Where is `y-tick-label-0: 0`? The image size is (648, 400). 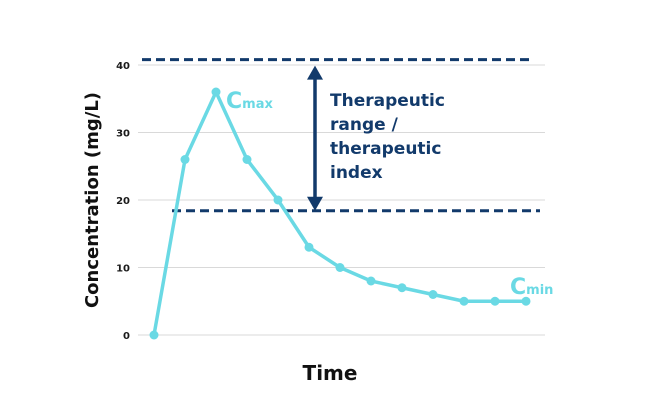 y-tick-label-0: 0 is located at coordinates (126, 336).